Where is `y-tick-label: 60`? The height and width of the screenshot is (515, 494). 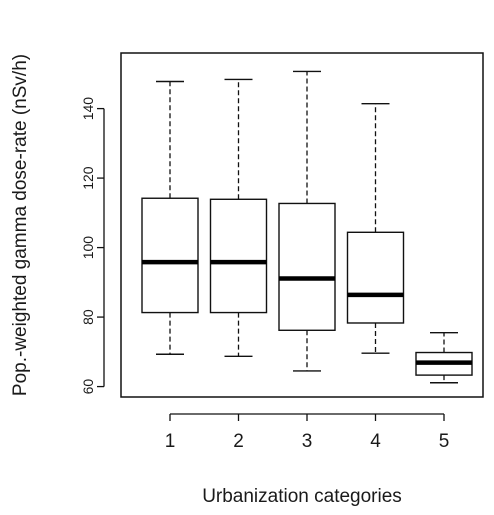 y-tick-label: 60 is located at coordinates (88, 387).